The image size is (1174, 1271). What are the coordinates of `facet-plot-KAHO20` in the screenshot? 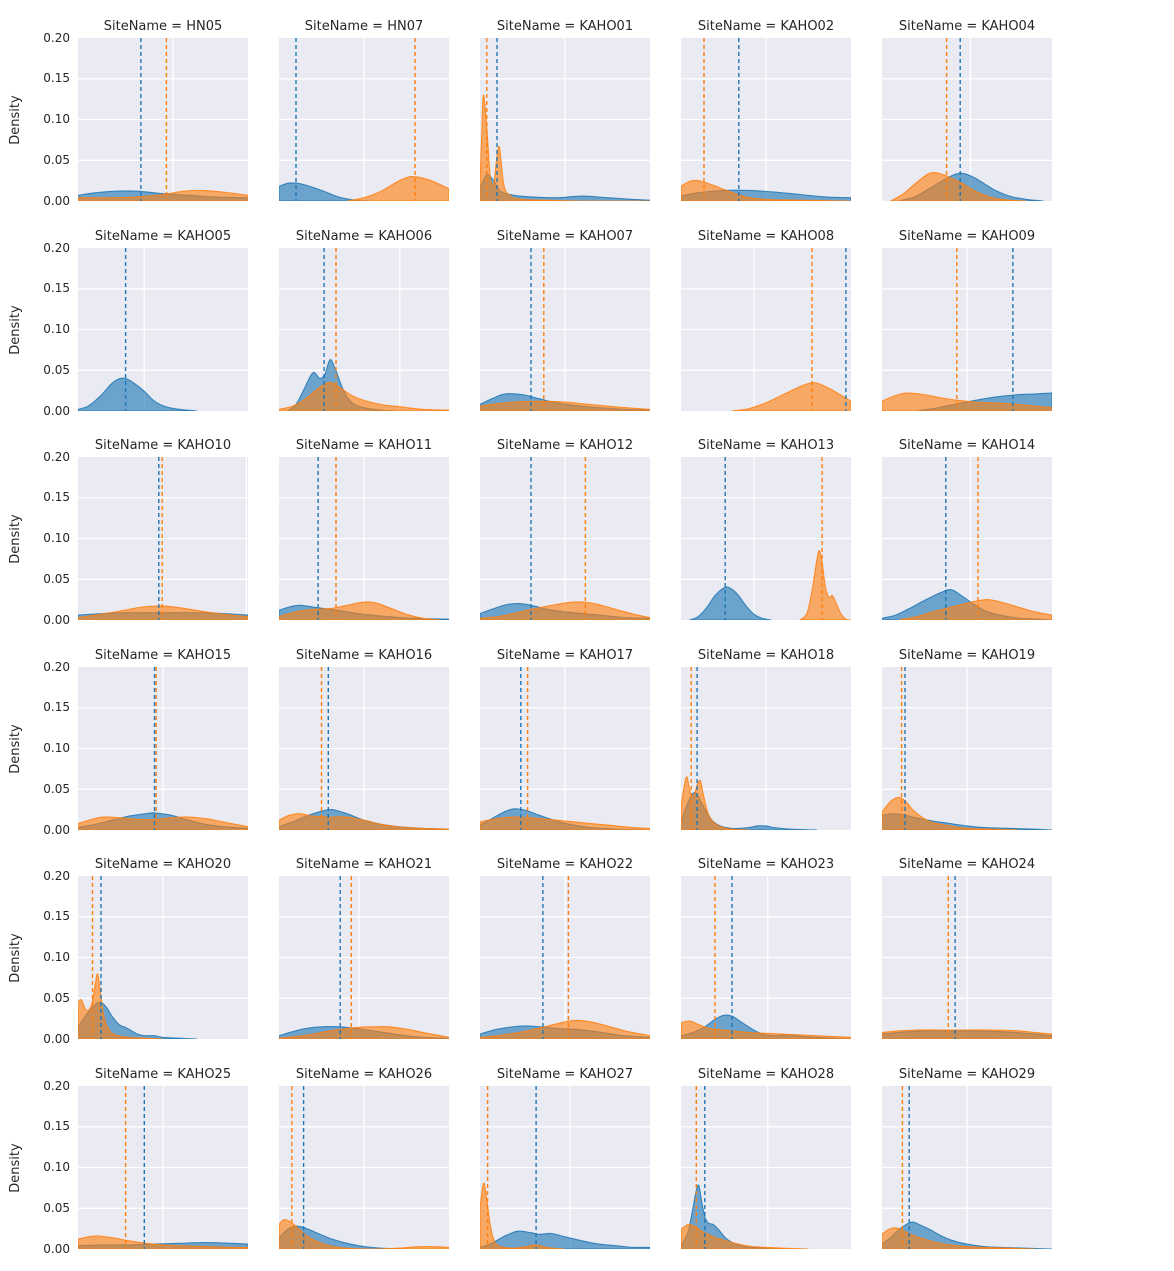 It's located at (163, 957).